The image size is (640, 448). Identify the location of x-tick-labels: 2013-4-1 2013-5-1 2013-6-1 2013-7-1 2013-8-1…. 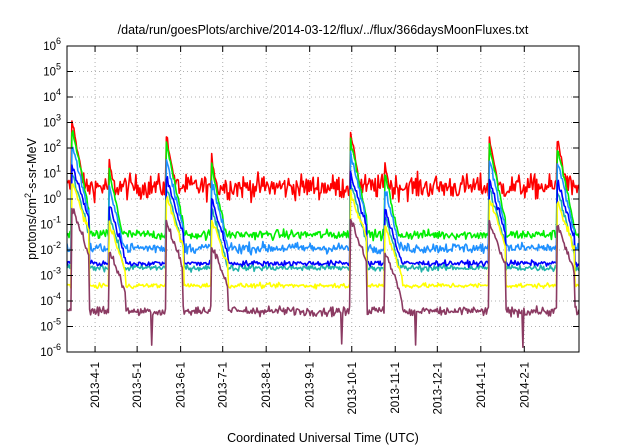
(310, 388).